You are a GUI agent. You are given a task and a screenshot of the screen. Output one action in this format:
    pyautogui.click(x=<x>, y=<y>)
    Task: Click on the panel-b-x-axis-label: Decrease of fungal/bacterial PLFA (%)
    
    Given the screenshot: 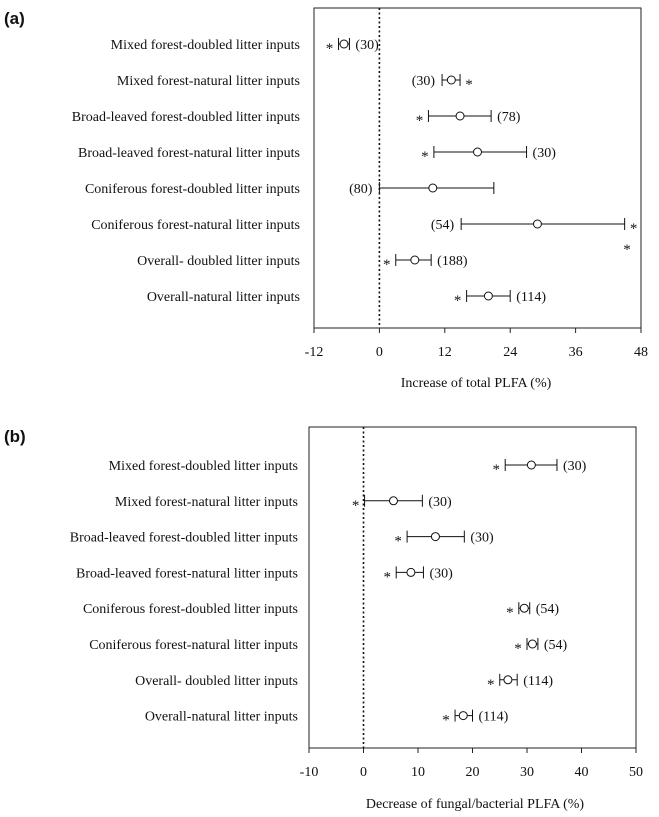 What is the action you would take?
    pyautogui.click(x=475, y=804)
    